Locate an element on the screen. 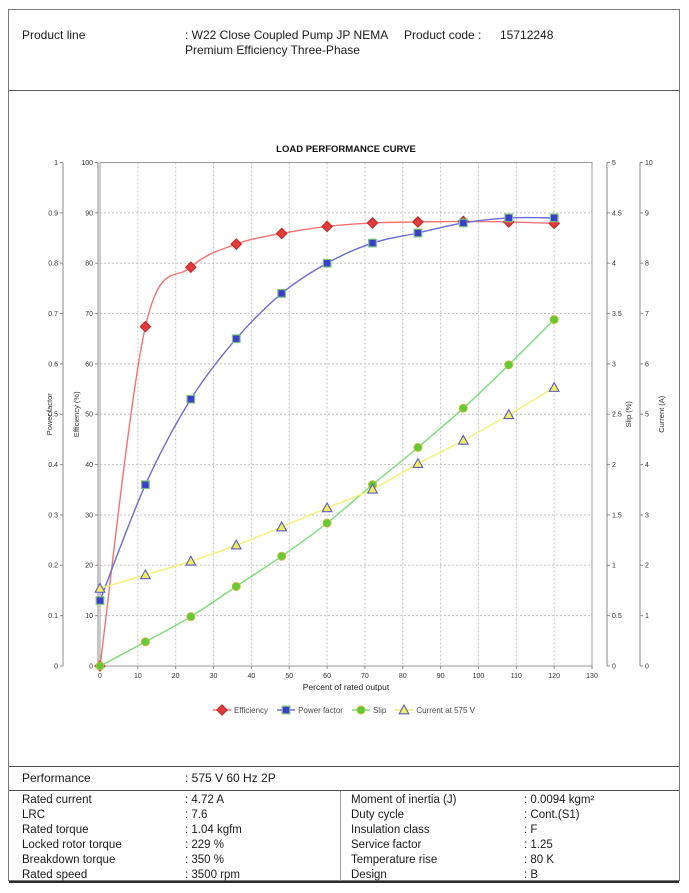  svg-text: 80 is located at coordinates (89, 264).